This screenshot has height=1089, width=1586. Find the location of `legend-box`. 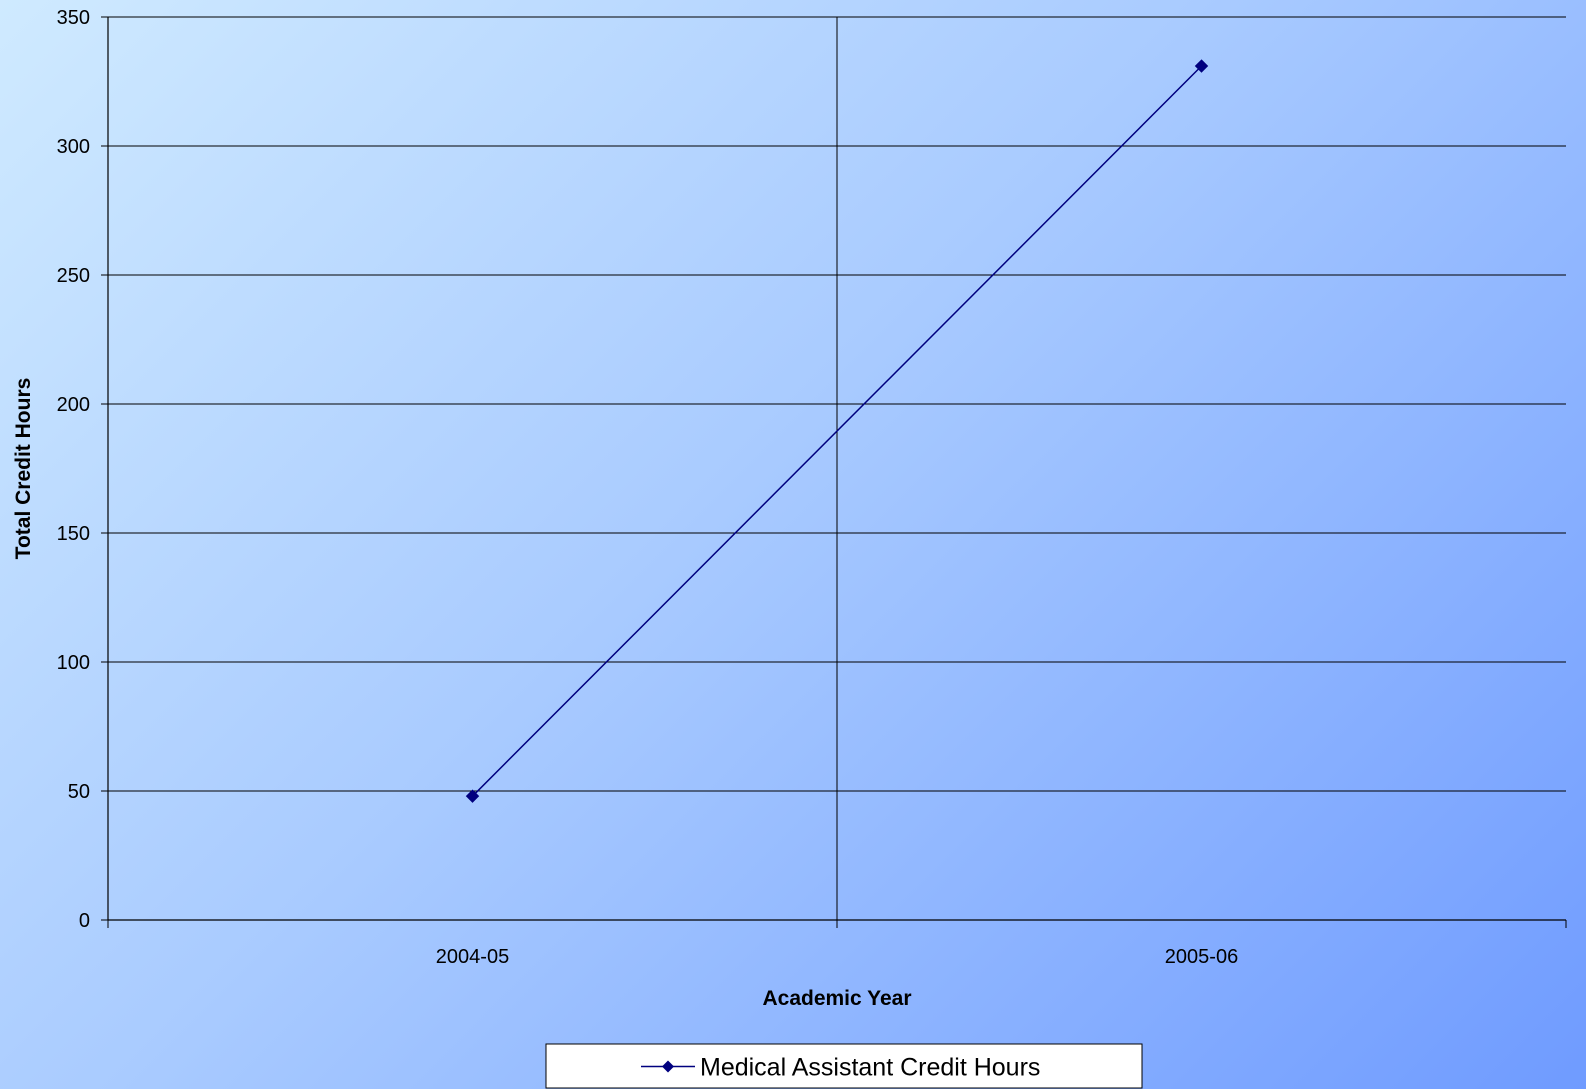

legend-box is located at coordinates (844, 1066).